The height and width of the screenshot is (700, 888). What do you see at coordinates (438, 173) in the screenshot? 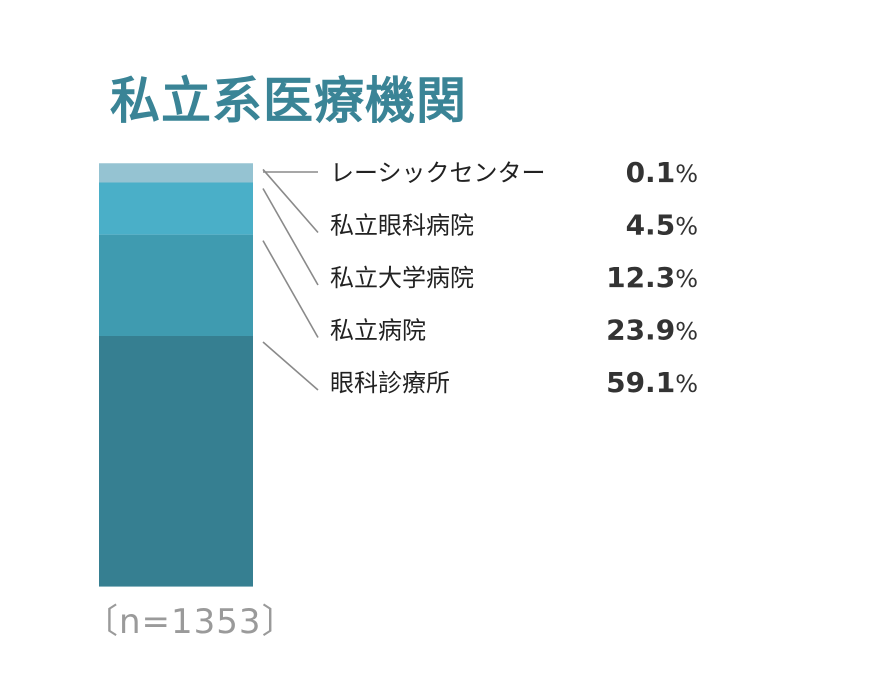
I see `category-label-1: レーシックセンター` at bounding box center [438, 173].